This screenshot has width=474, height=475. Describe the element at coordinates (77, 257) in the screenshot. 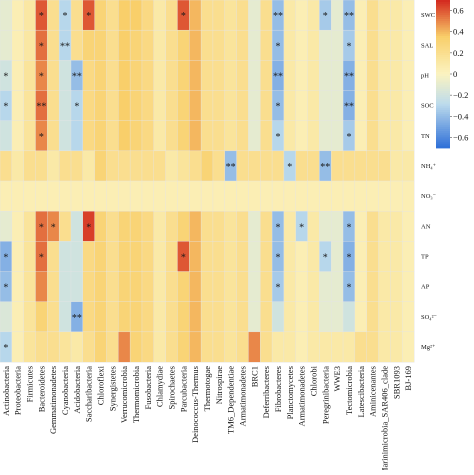

I see `heatmap-cell-r8-c6` at that location.